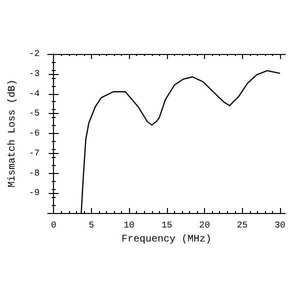  What do you see at coordinates (242, 225) in the screenshot?
I see `x-tick-label: 25` at bounding box center [242, 225].